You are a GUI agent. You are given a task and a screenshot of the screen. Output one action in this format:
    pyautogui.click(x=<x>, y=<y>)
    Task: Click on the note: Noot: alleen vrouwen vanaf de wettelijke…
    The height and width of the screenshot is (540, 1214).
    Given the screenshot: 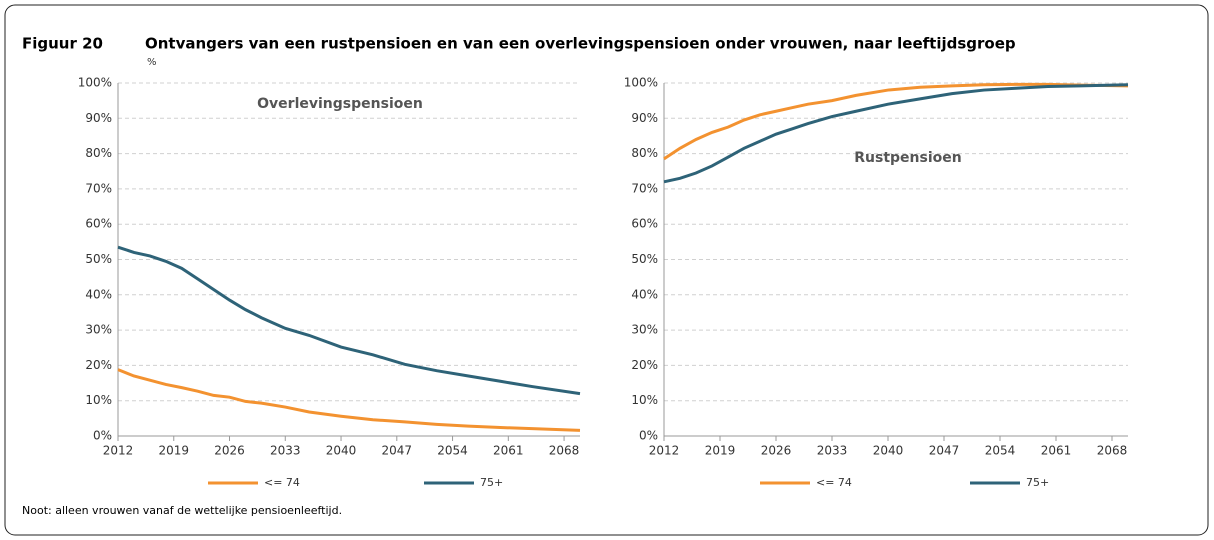 What is the action you would take?
    pyautogui.click(x=182, y=510)
    